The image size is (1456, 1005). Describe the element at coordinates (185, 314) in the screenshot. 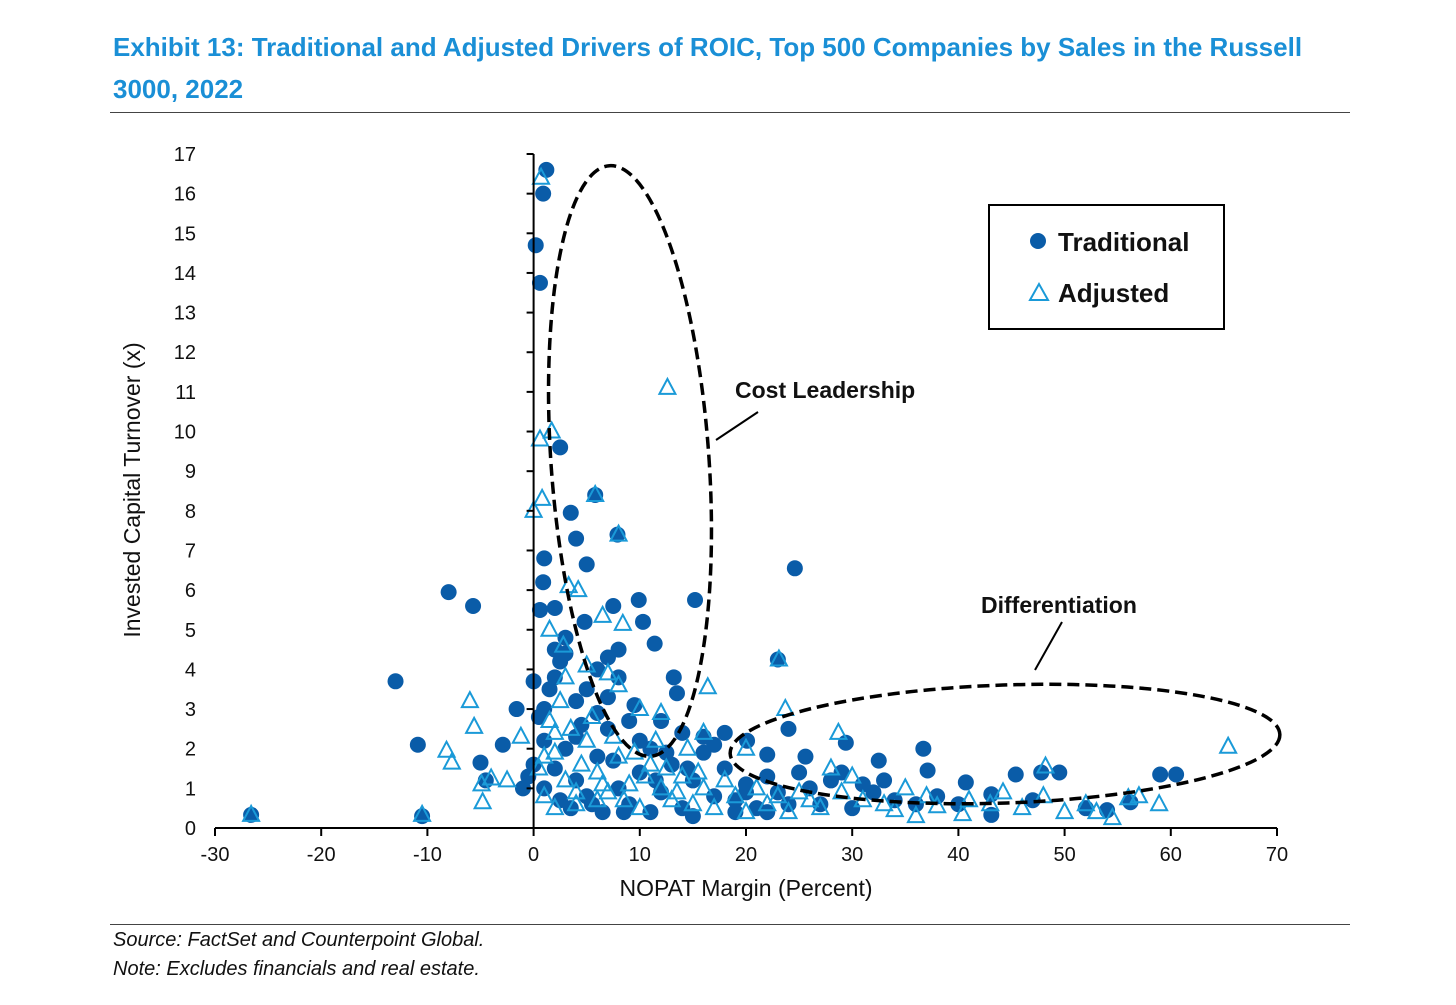

I see `y-tick-label: 13` at that location.